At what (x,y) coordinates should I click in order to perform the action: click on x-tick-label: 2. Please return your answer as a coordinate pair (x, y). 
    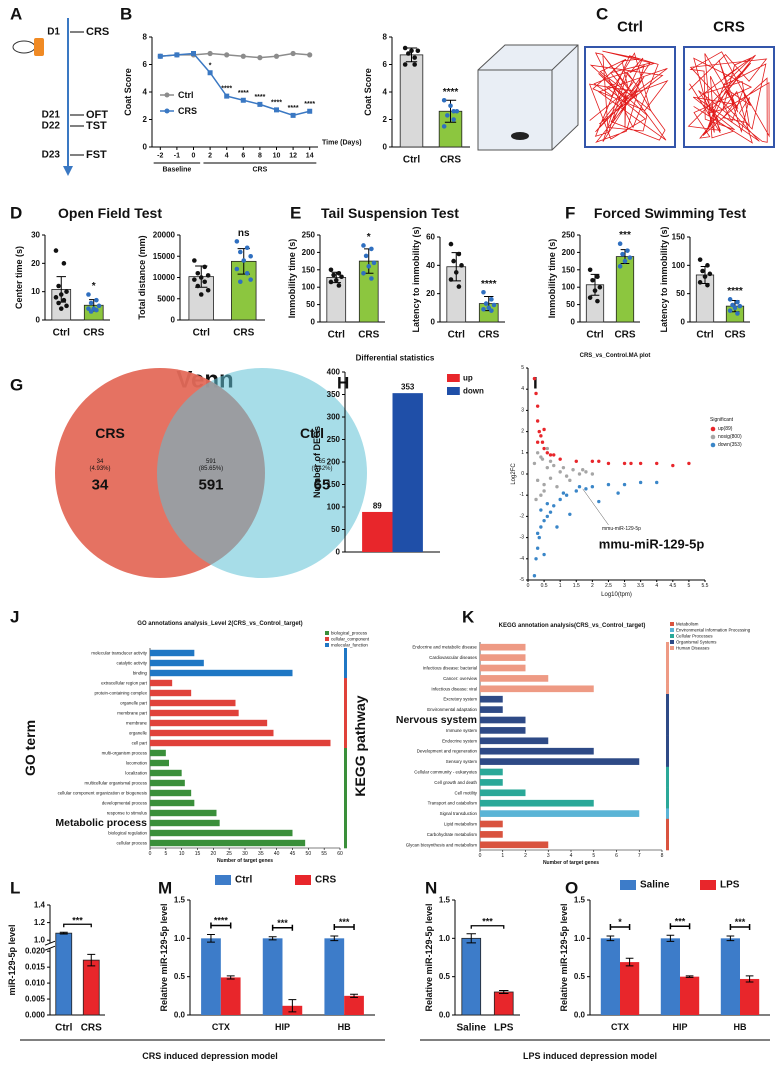
    Looking at the image, I should click on (525, 856).